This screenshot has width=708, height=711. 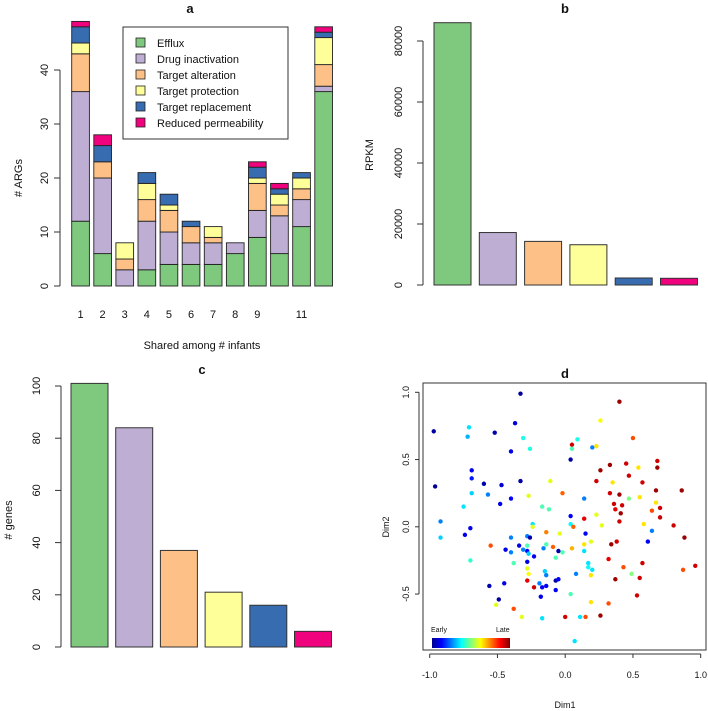 I want to click on y-tick-label: 1.0, so click(x=406, y=392).